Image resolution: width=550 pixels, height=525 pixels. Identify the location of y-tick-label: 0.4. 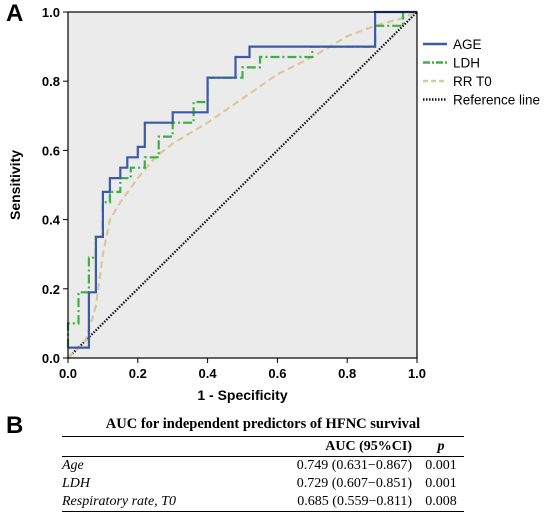
(51, 220).